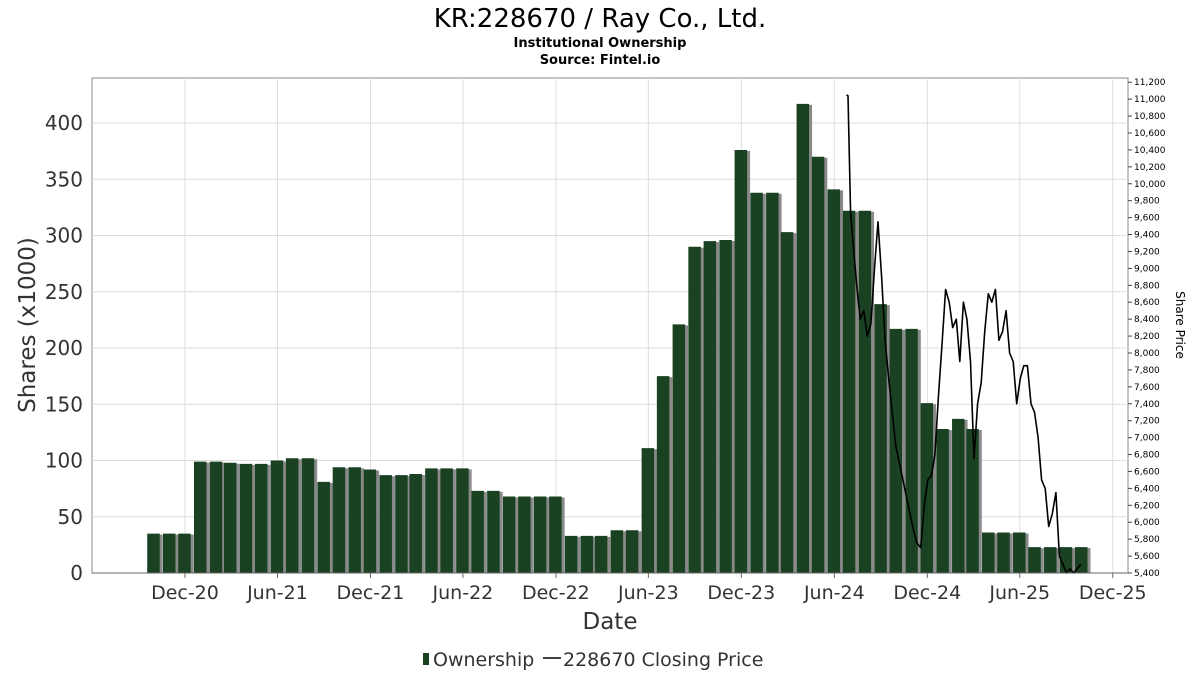 The image size is (1200, 675). Describe the element at coordinates (1150, 83) in the screenshot. I see `y2-tick-label: 11,200` at that location.